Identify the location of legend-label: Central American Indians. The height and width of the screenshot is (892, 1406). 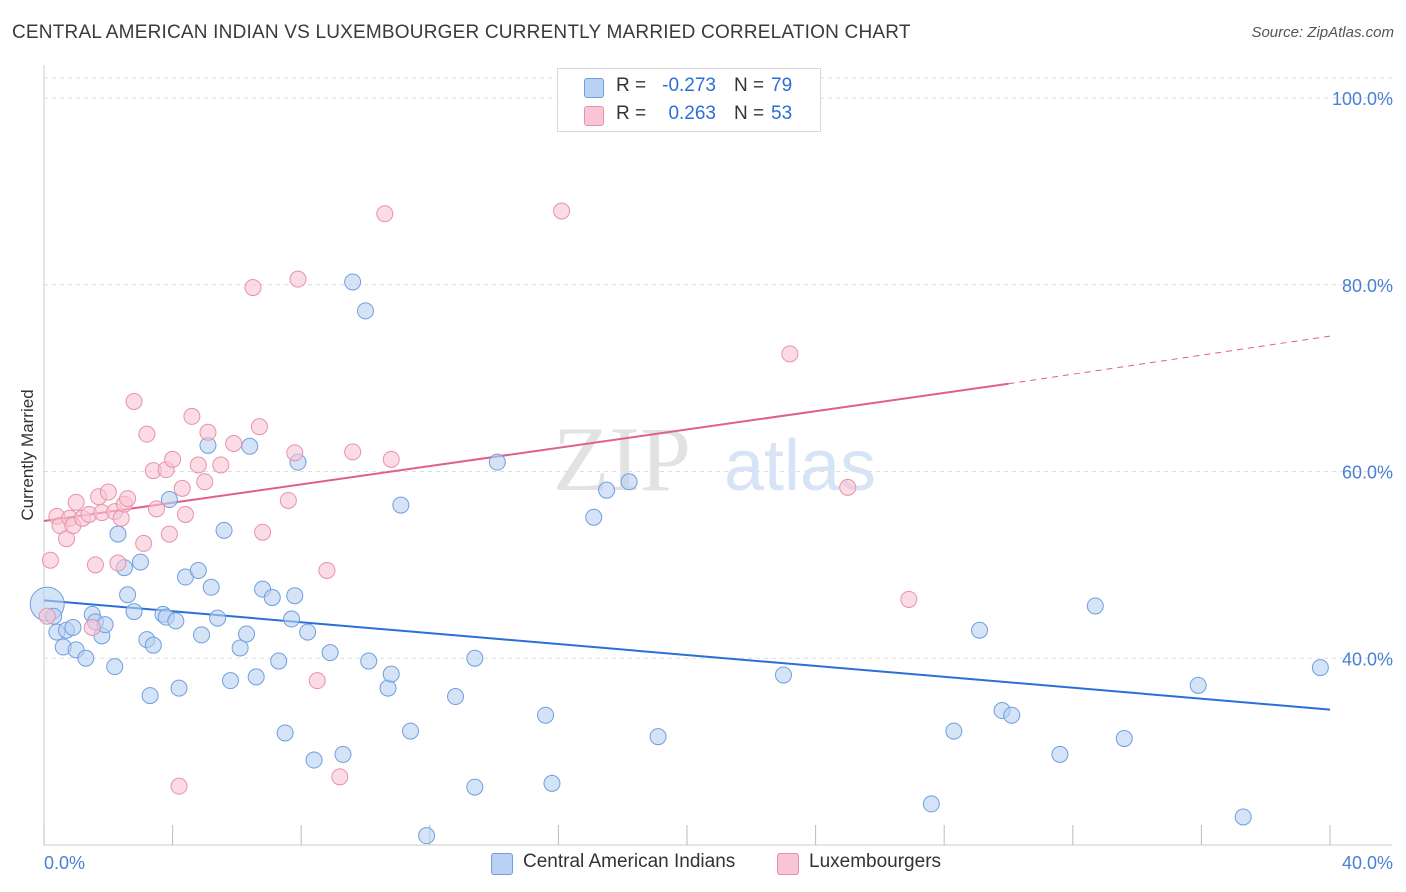
(629, 861).